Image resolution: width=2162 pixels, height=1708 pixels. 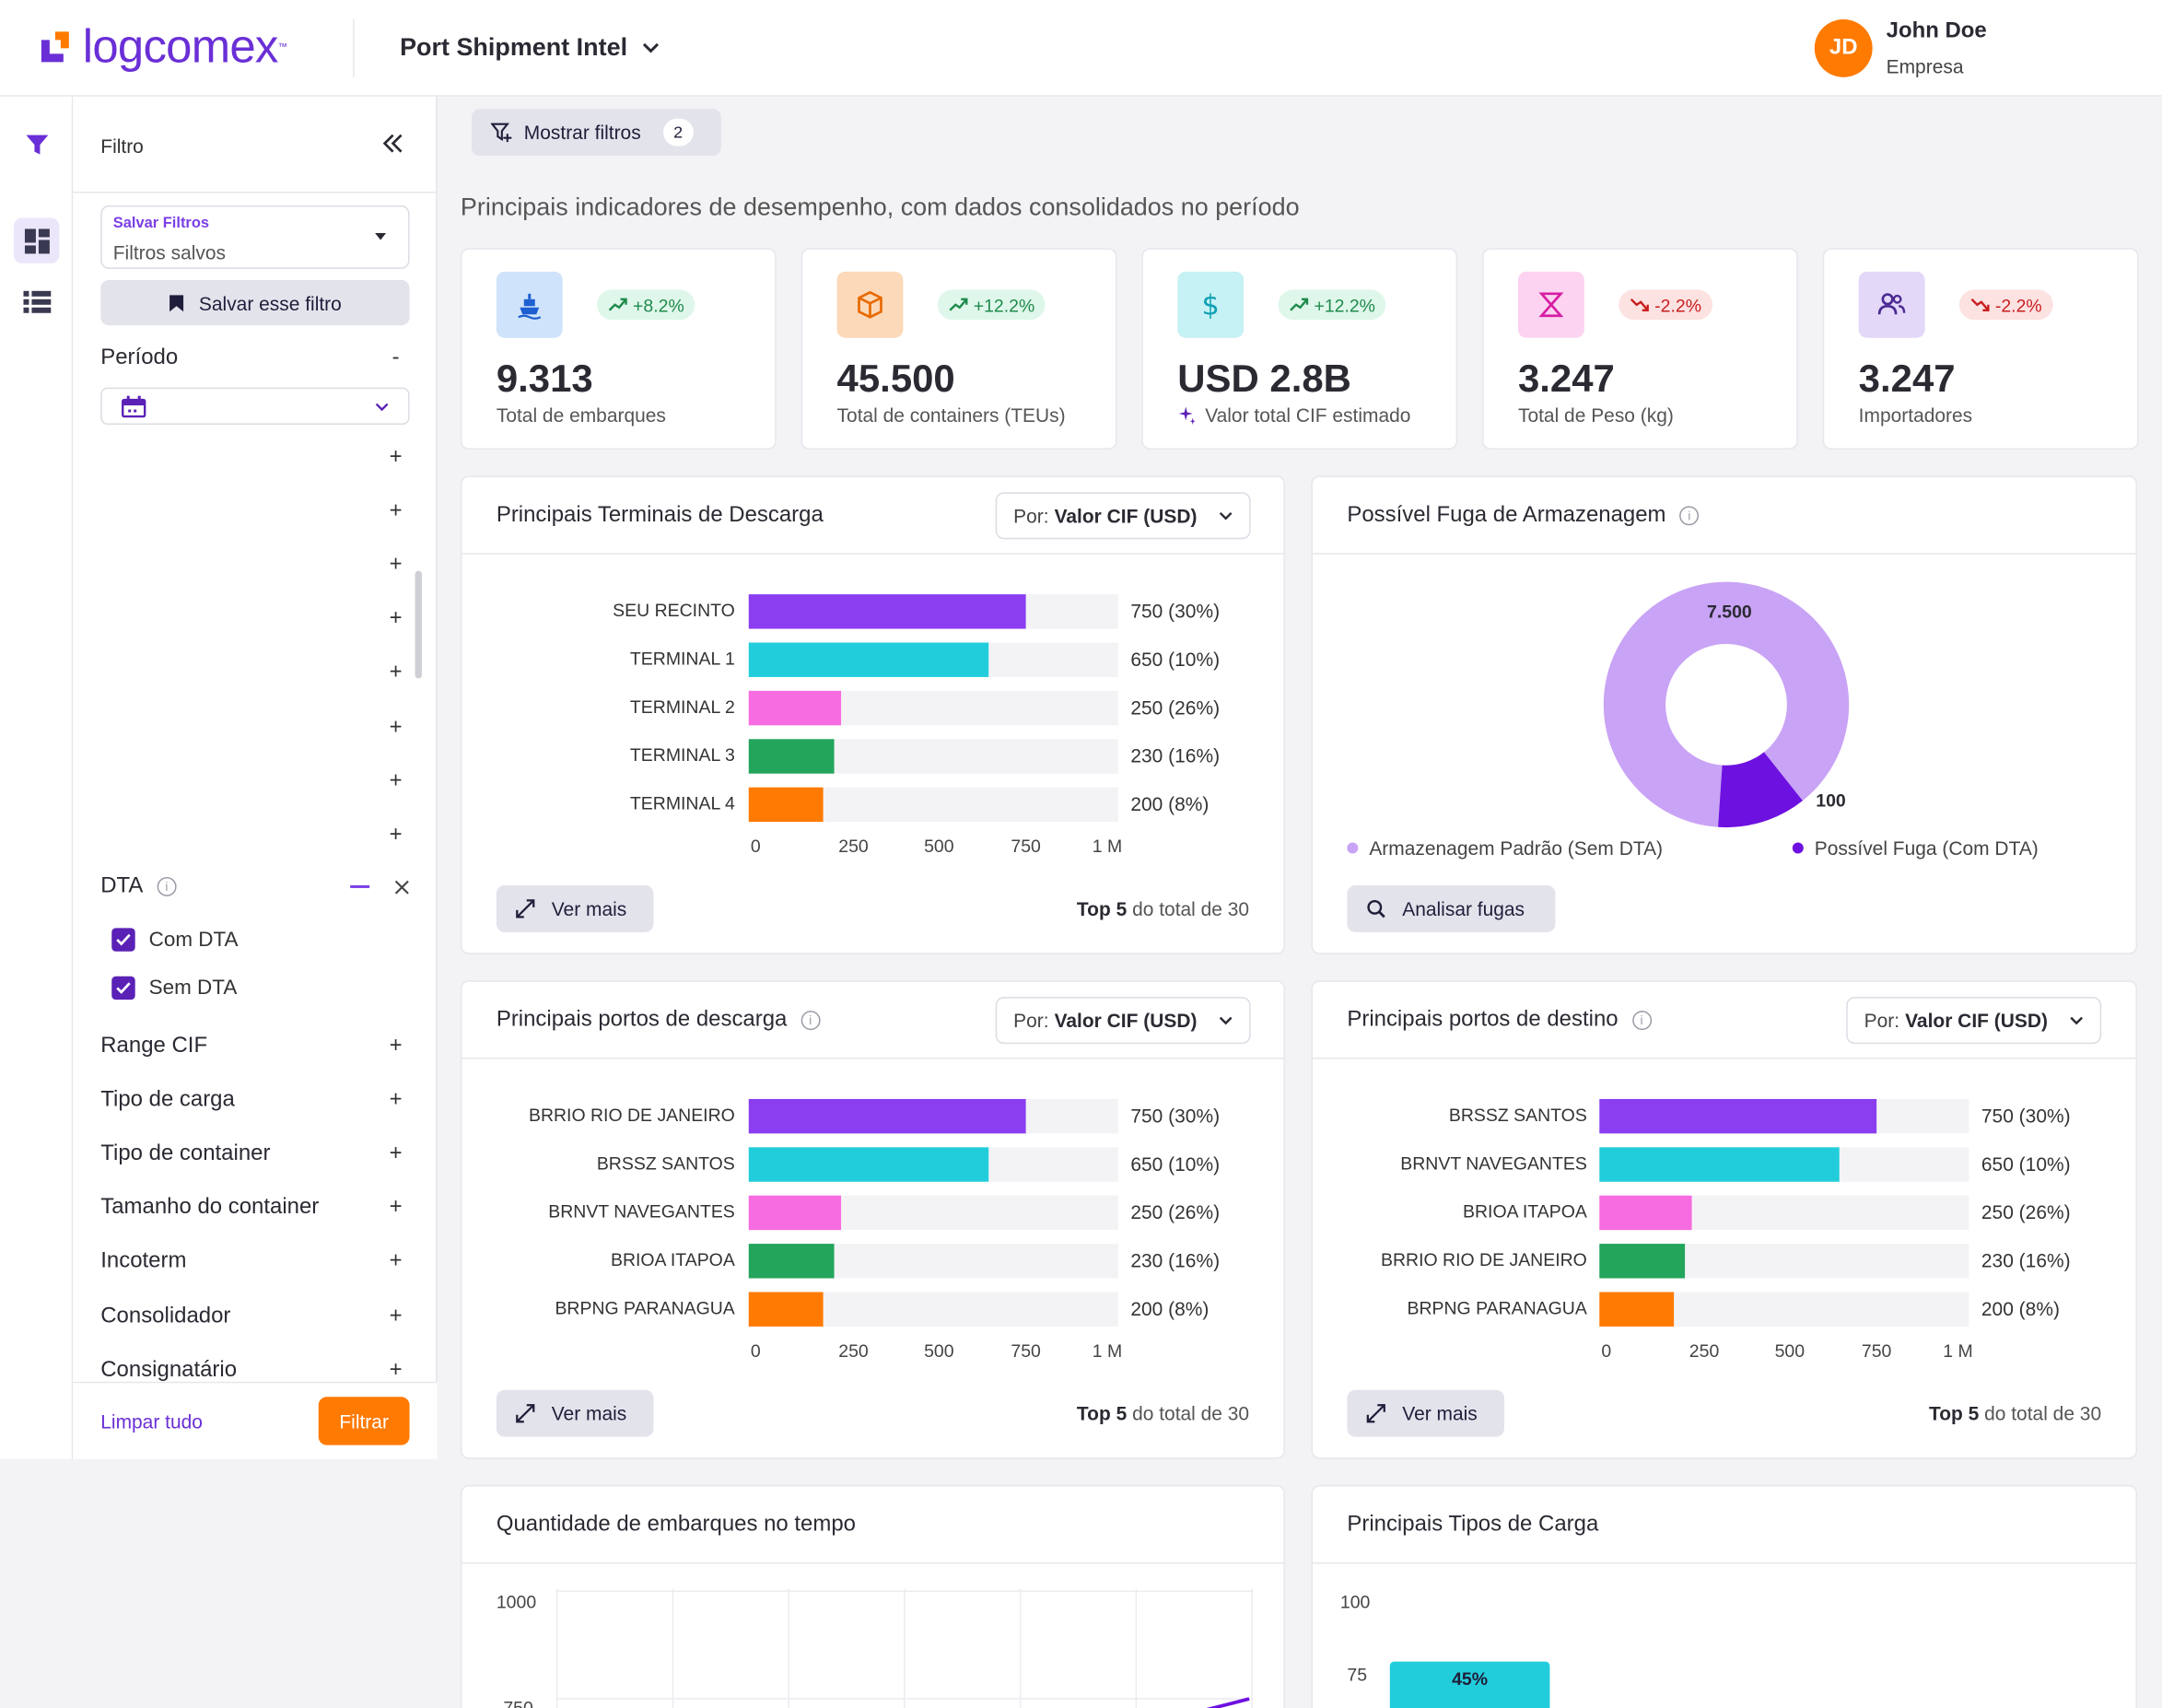 I want to click on dta-sem-checkbox: Sem DTA, so click(x=174, y=988).